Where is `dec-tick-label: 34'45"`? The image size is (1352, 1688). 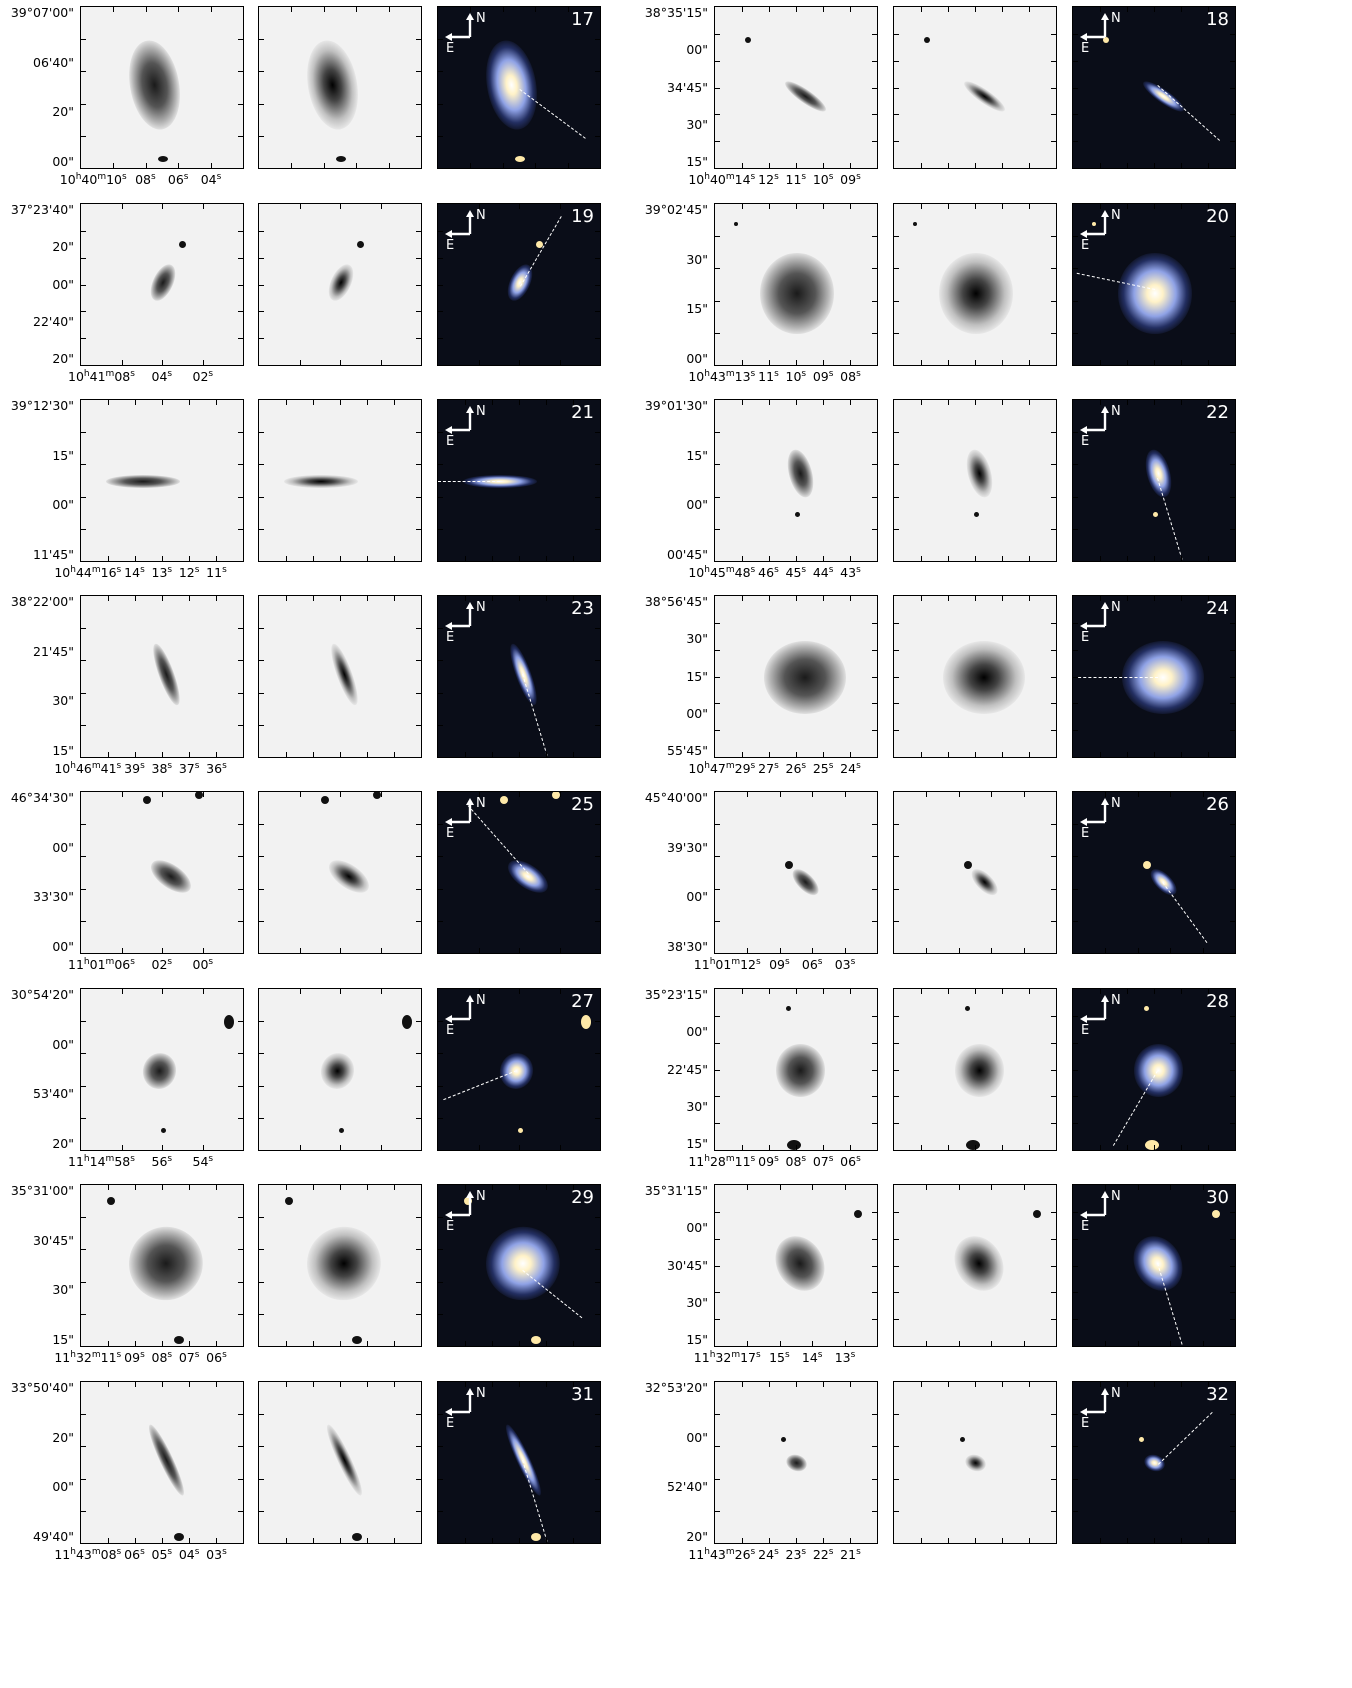
dec-tick-label: 34'45" is located at coordinates (687, 87).